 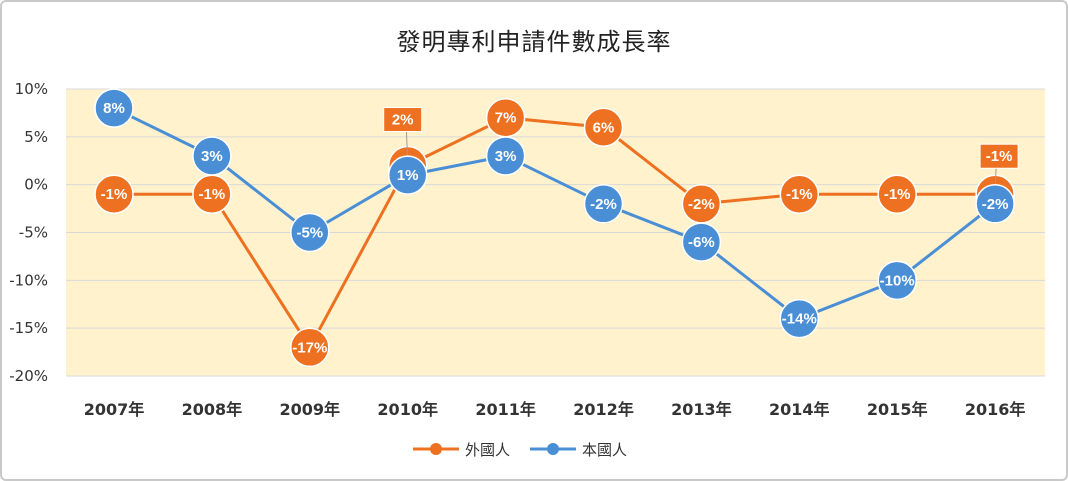 I want to click on chart-title: 發明專利申請件數成長率, so click(x=534, y=42).